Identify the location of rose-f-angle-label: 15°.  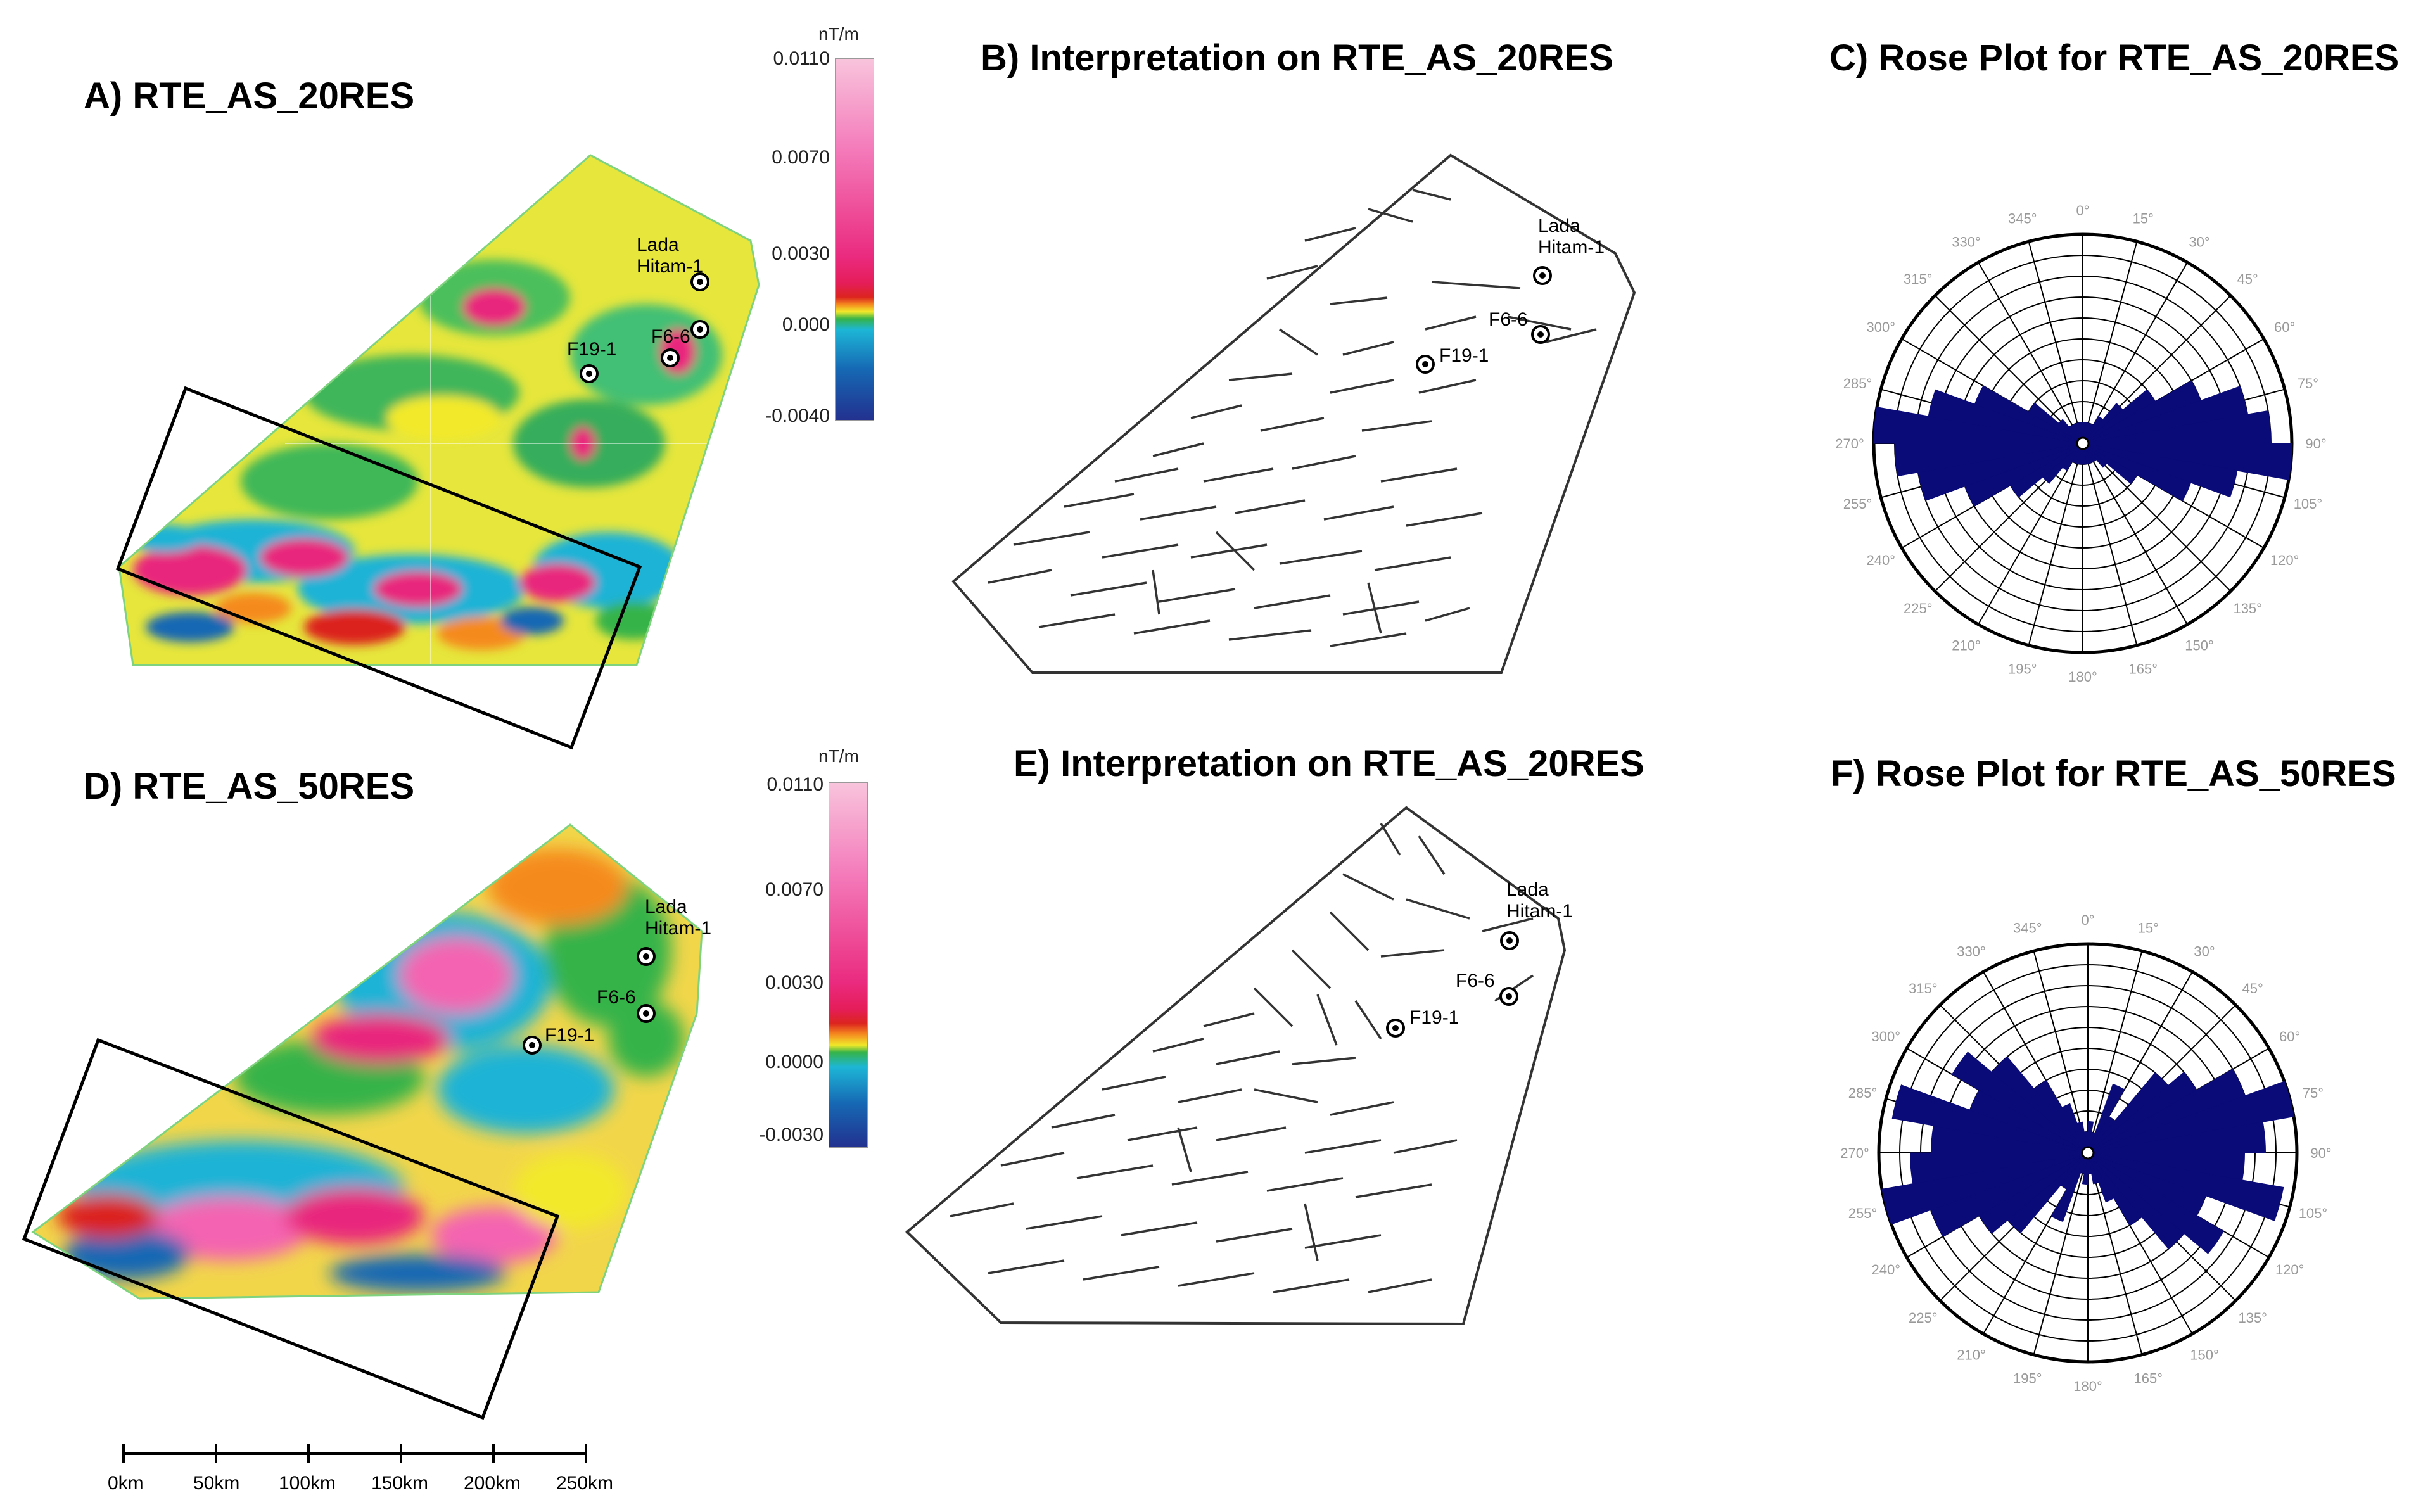
(2148, 928).